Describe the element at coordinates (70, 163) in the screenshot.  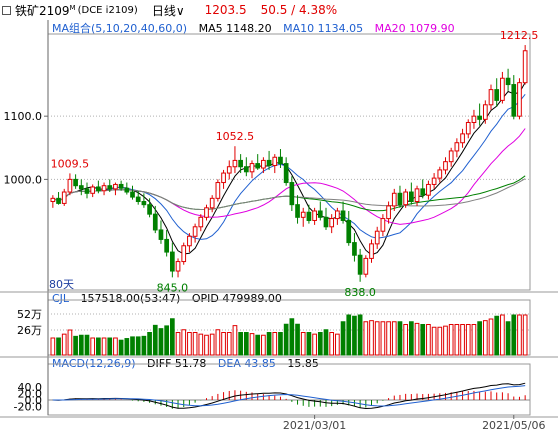
I see `high-label-1: 1009.5` at that location.